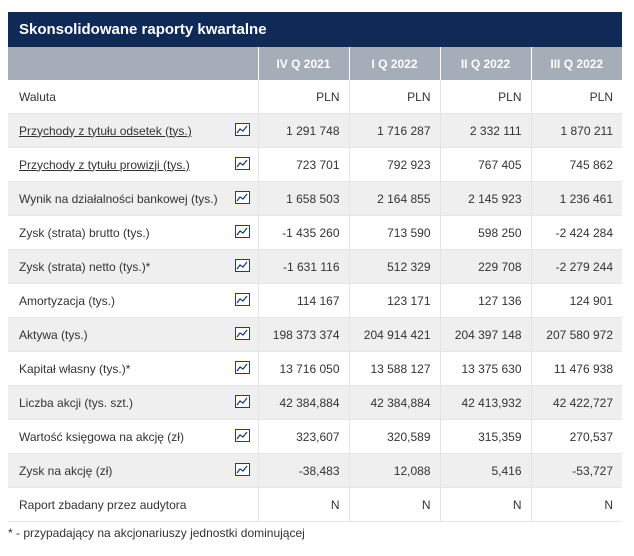  What do you see at coordinates (576, 300) in the screenshot?
I see `value-cell: 124 901` at bounding box center [576, 300].